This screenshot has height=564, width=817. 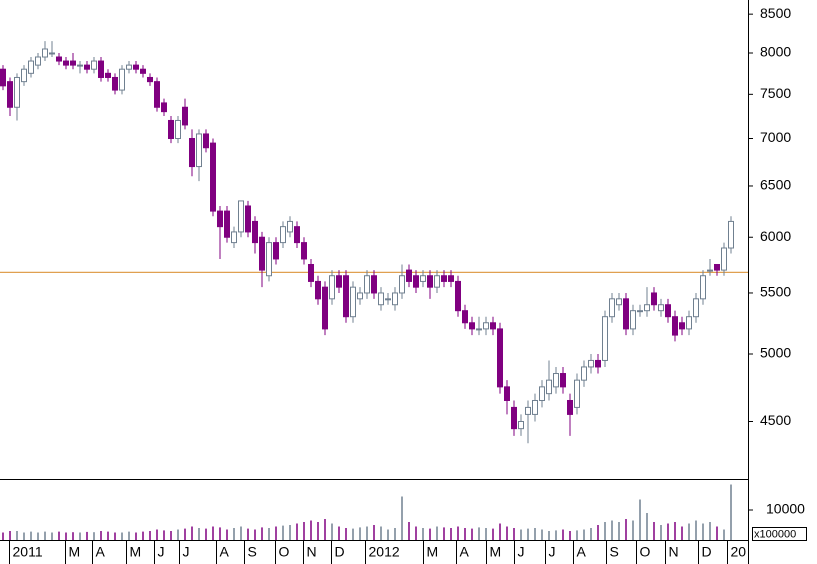 I want to click on x-tick-label: 2012, so click(x=384, y=552).